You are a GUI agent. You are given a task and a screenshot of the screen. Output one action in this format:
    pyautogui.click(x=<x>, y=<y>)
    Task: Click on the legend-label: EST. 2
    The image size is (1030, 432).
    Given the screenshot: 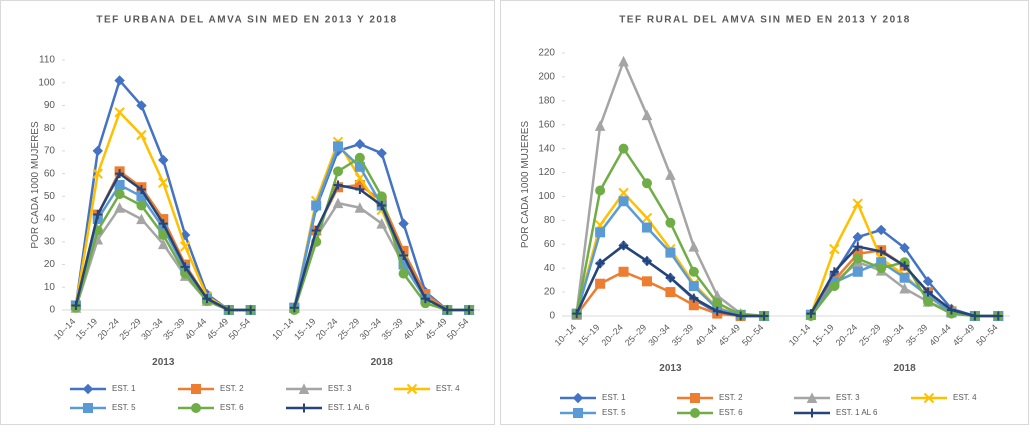 What is the action you would take?
    pyautogui.click(x=232, y=388)
    